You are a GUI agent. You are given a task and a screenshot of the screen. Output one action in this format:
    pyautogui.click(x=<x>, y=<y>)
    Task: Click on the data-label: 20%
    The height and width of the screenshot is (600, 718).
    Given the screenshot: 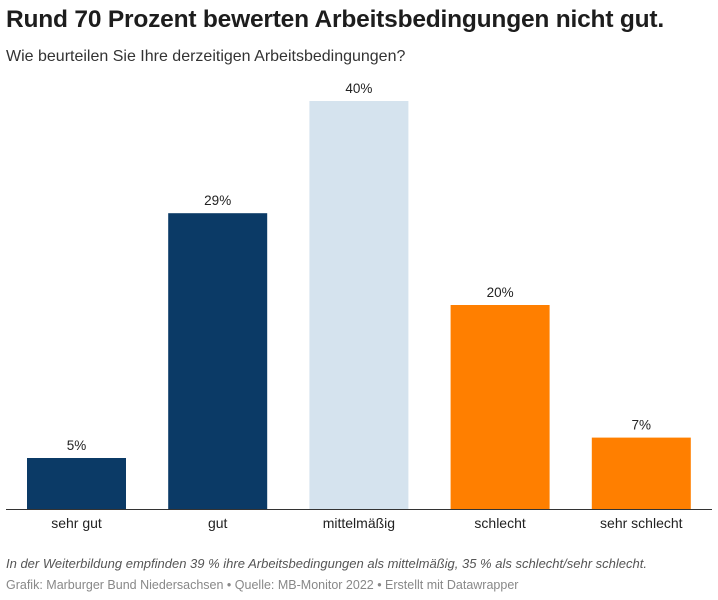 What is the action you would take?
    pyautogui.click(x=500, y=292)
    